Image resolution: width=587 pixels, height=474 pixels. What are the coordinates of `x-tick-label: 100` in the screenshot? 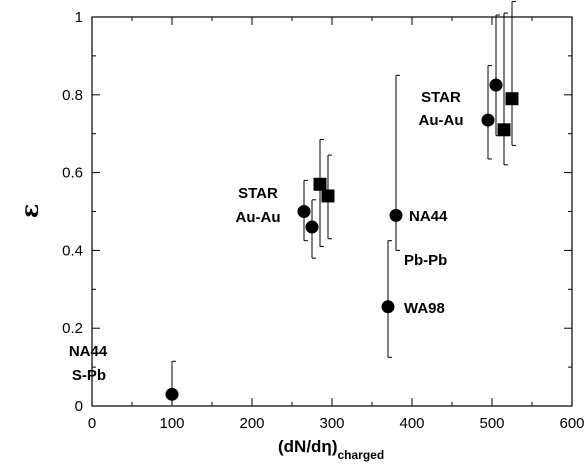 It's located at (171, 423).